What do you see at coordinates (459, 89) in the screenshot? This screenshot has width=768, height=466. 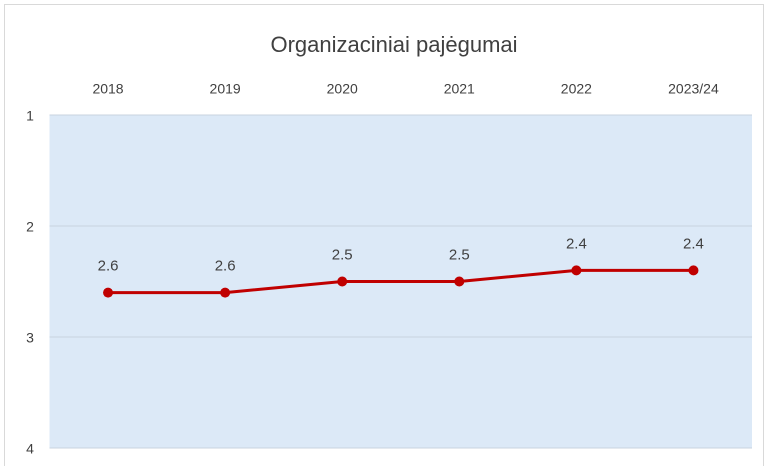 I see `x-tick-label: 2021` at bounding box center [459, 89].